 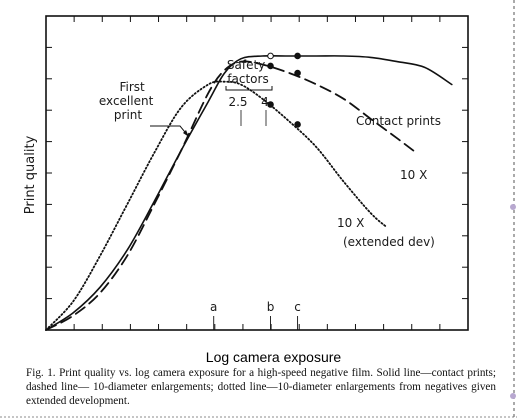 I want to click on label-extended-dev: (extended dev), so click(x=389, y=242).